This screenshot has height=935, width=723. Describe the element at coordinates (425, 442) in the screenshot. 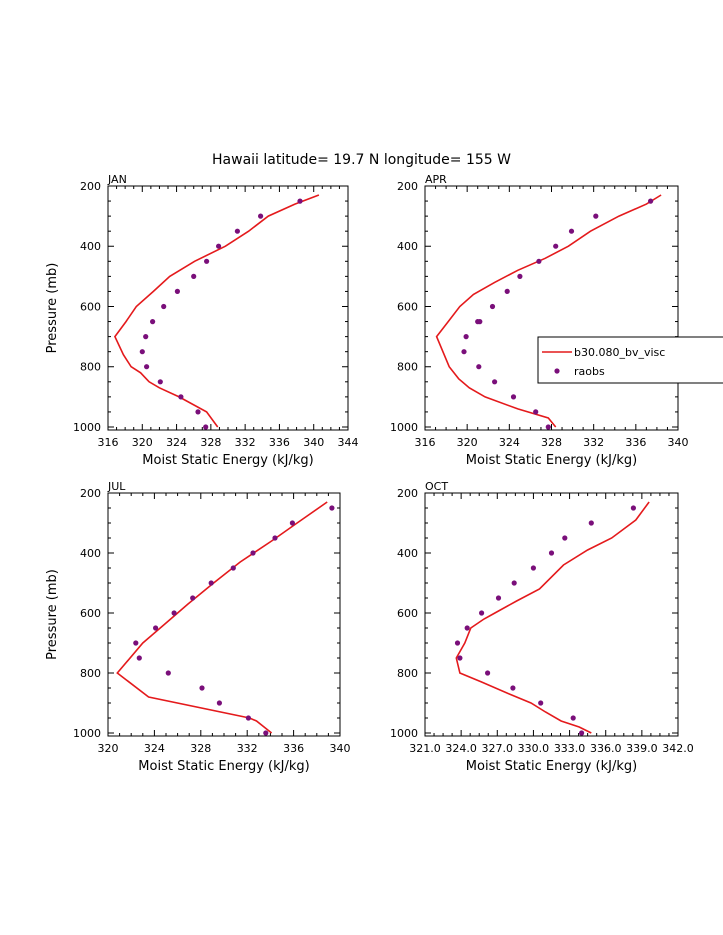

I see `x-tick-label-apr: 316` at that location.